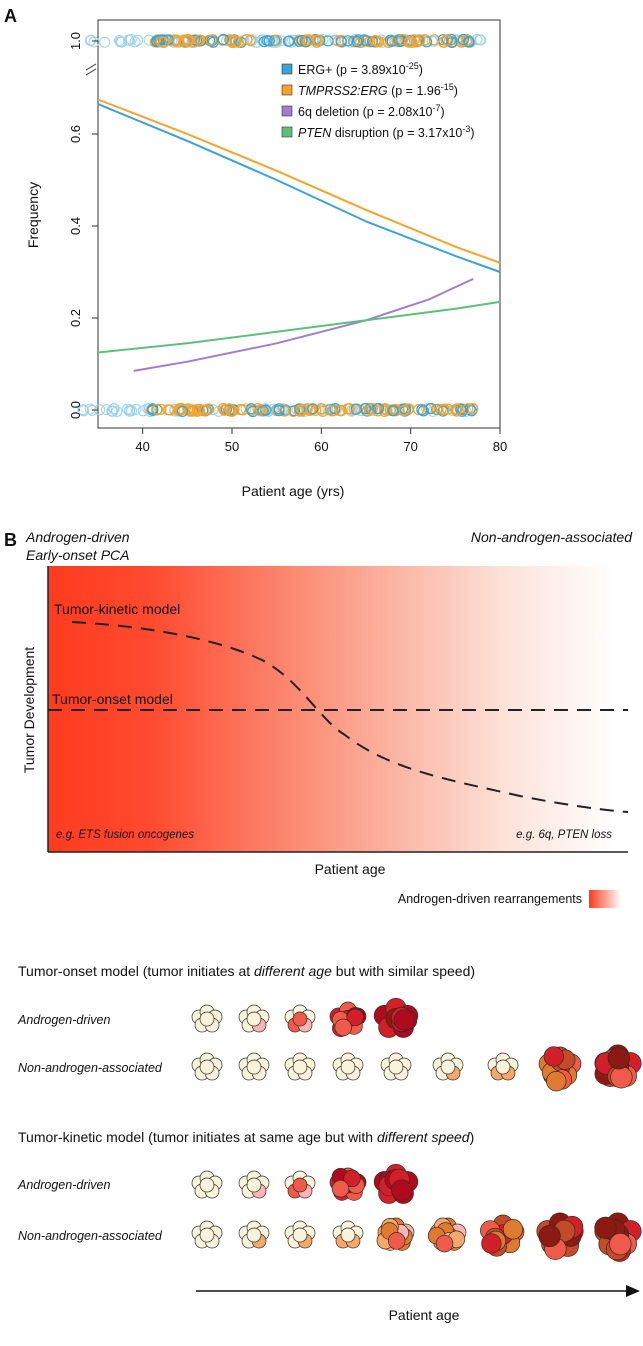 This screenshot has height=1346, width=643. I want to click on left-title-line2: Early-onset PCA, so click(77, 555).